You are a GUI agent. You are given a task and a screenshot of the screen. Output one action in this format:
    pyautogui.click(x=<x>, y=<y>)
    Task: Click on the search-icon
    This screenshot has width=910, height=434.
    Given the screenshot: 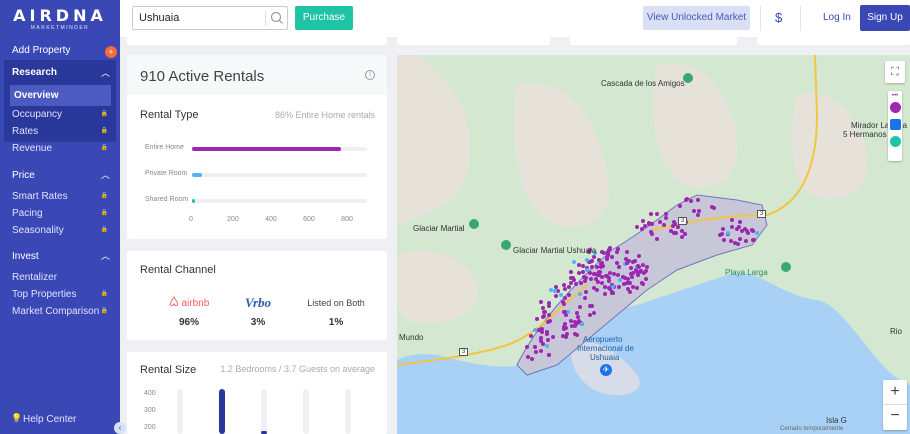 What is the action you would take?
    pyautogui.click(x=276, y=18)
    